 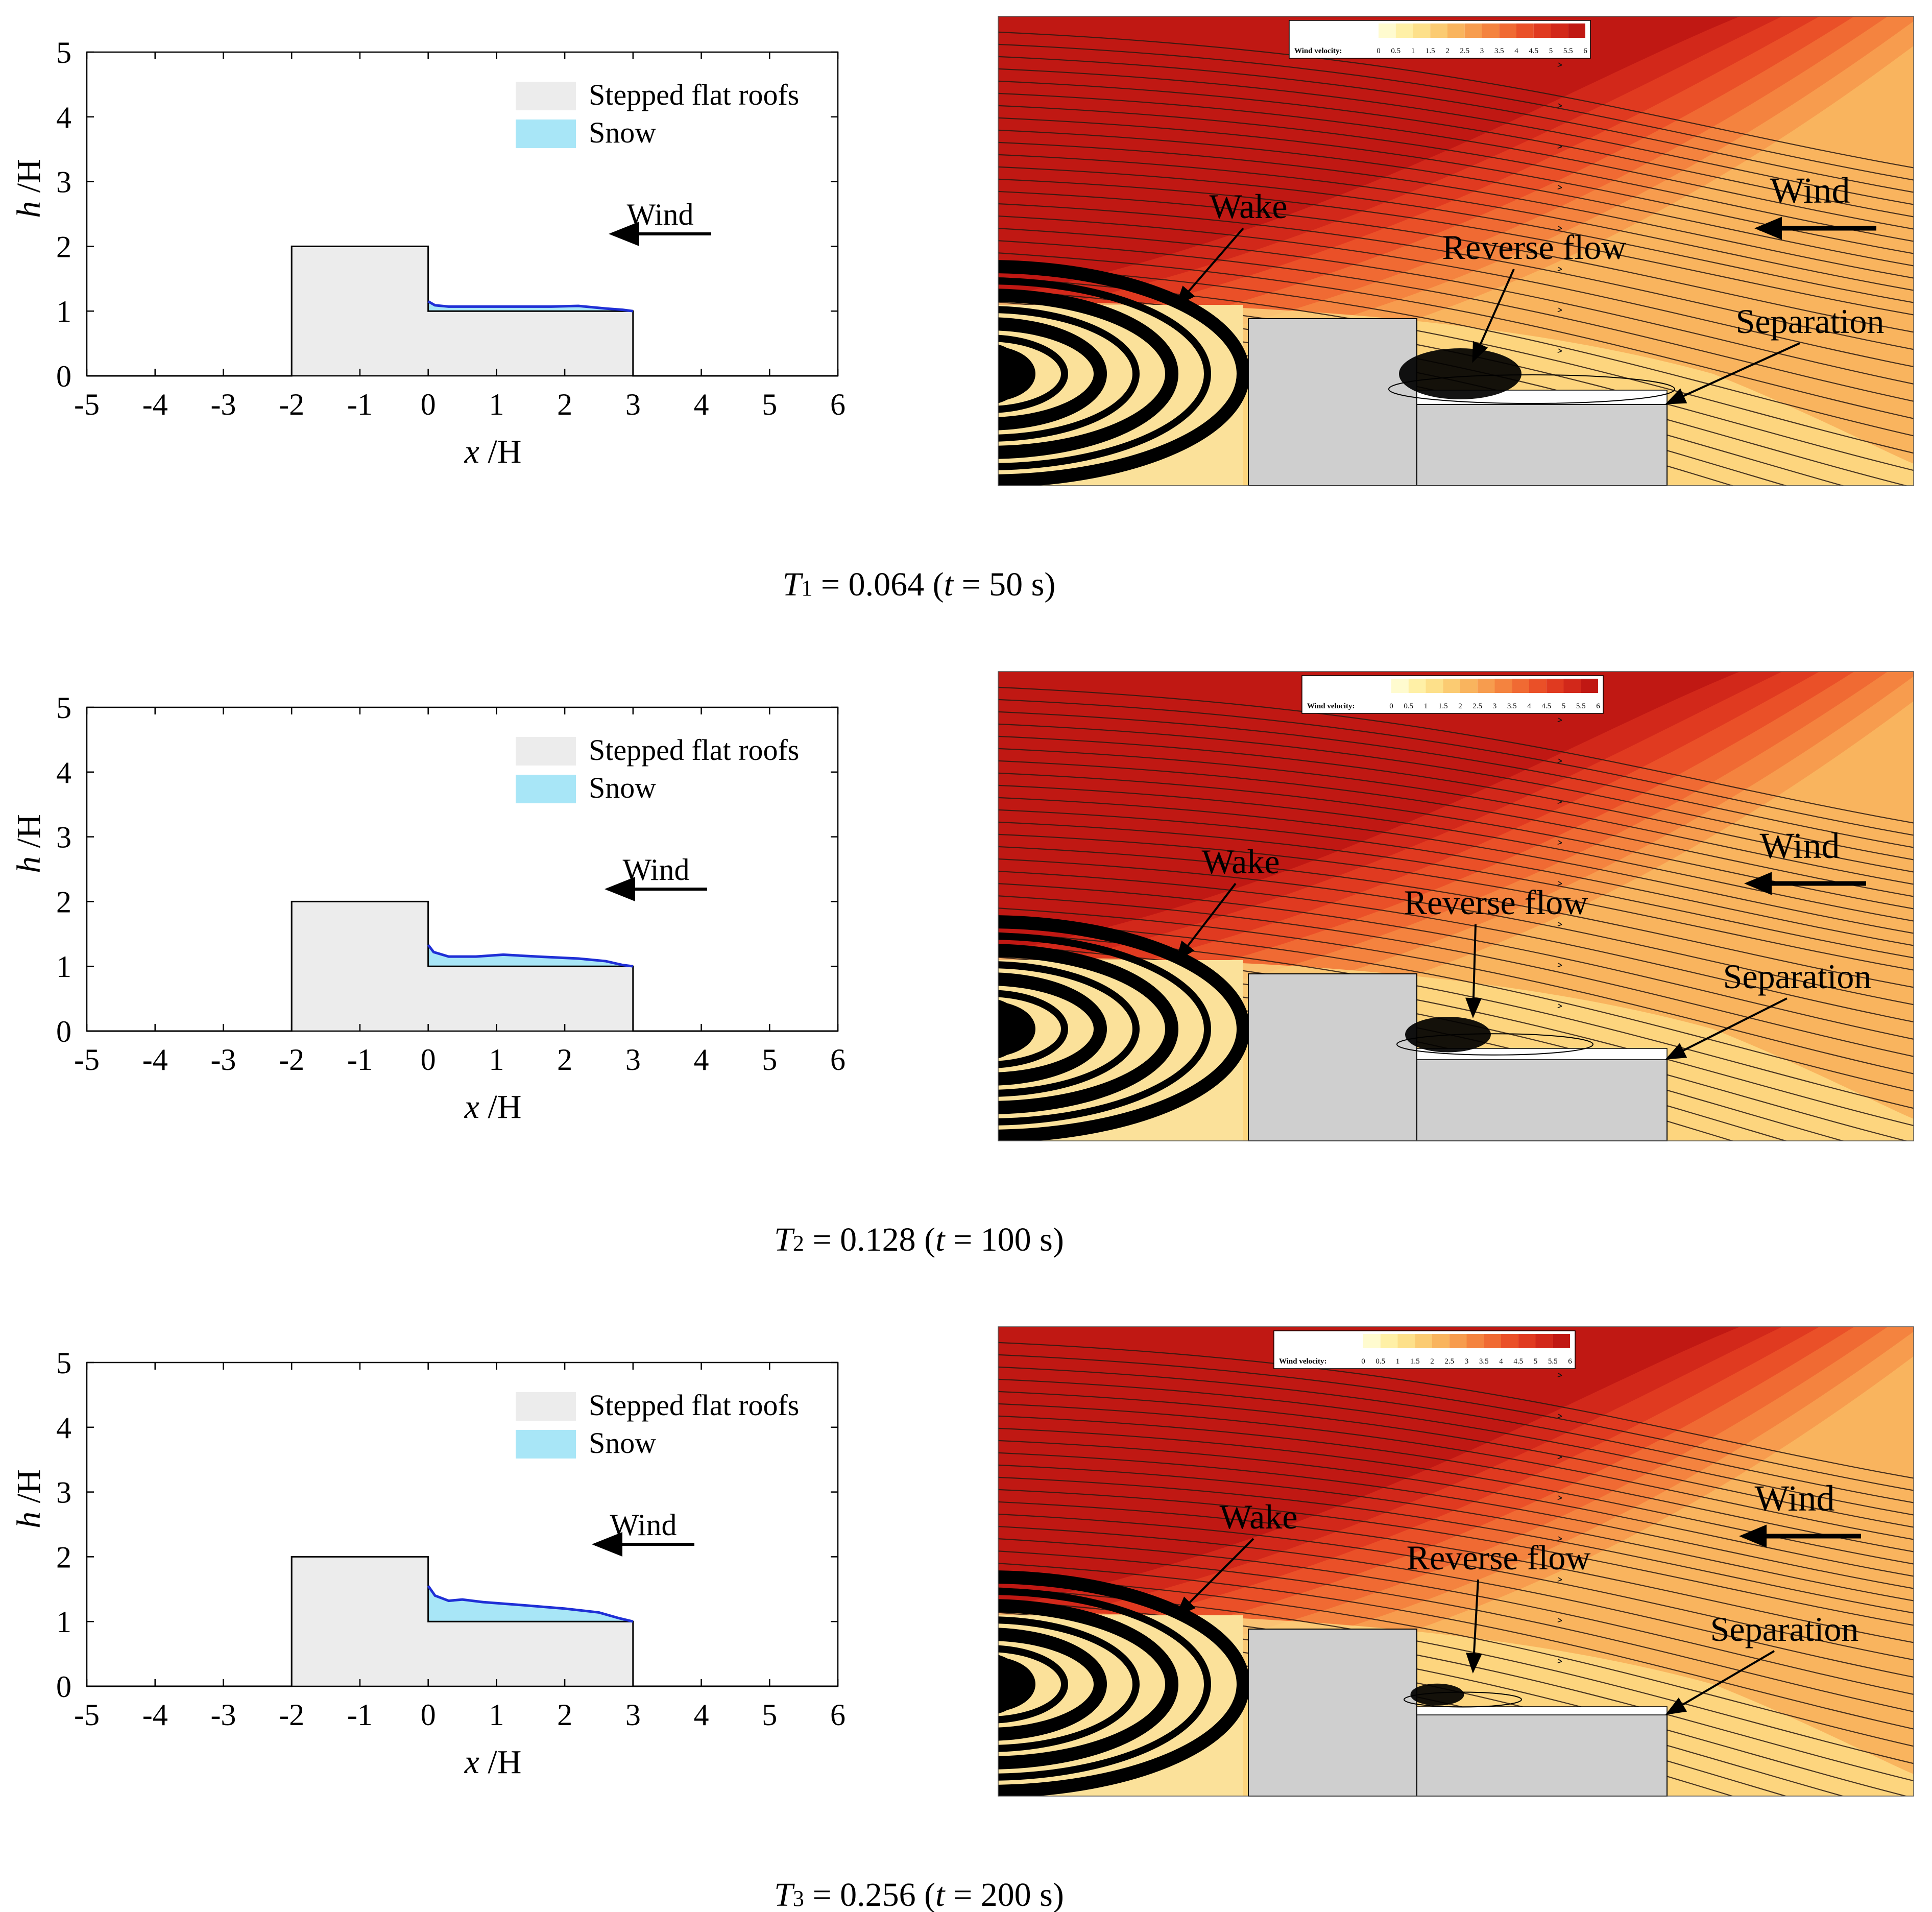 I want to click on flow-content, so click(x=1456, y=906).